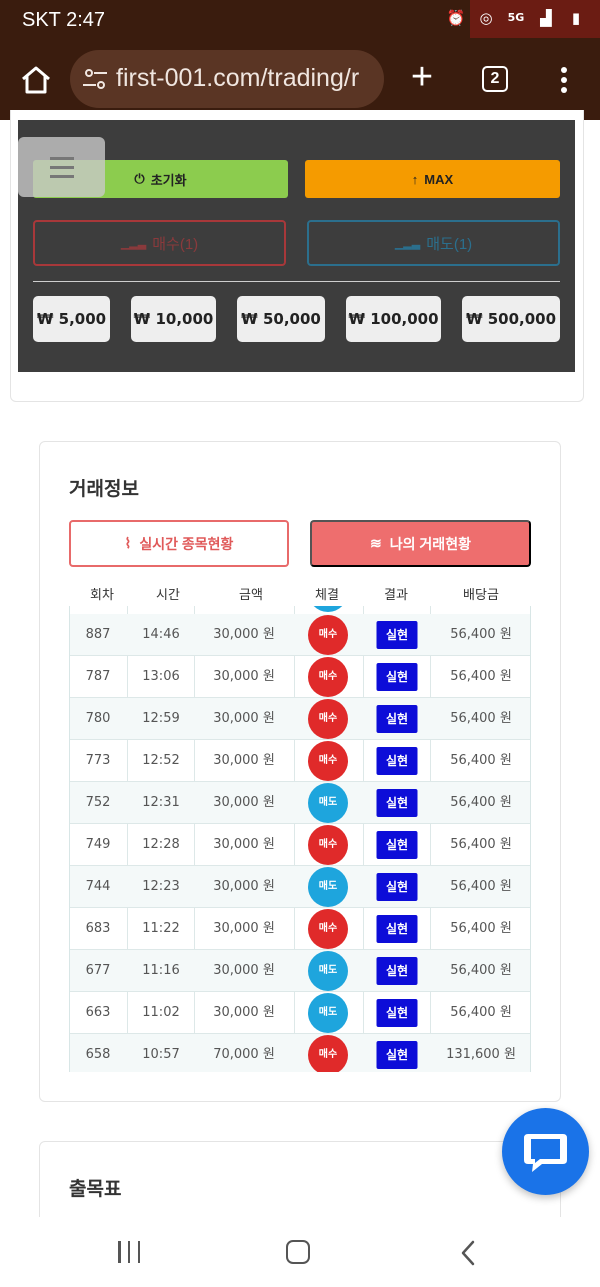 This screenshot has width=600, height=1287. What do you see at coordinates (481, 595) in the screenshot?
I see `col-payout: 배당금` at bounding box center [481, 595].